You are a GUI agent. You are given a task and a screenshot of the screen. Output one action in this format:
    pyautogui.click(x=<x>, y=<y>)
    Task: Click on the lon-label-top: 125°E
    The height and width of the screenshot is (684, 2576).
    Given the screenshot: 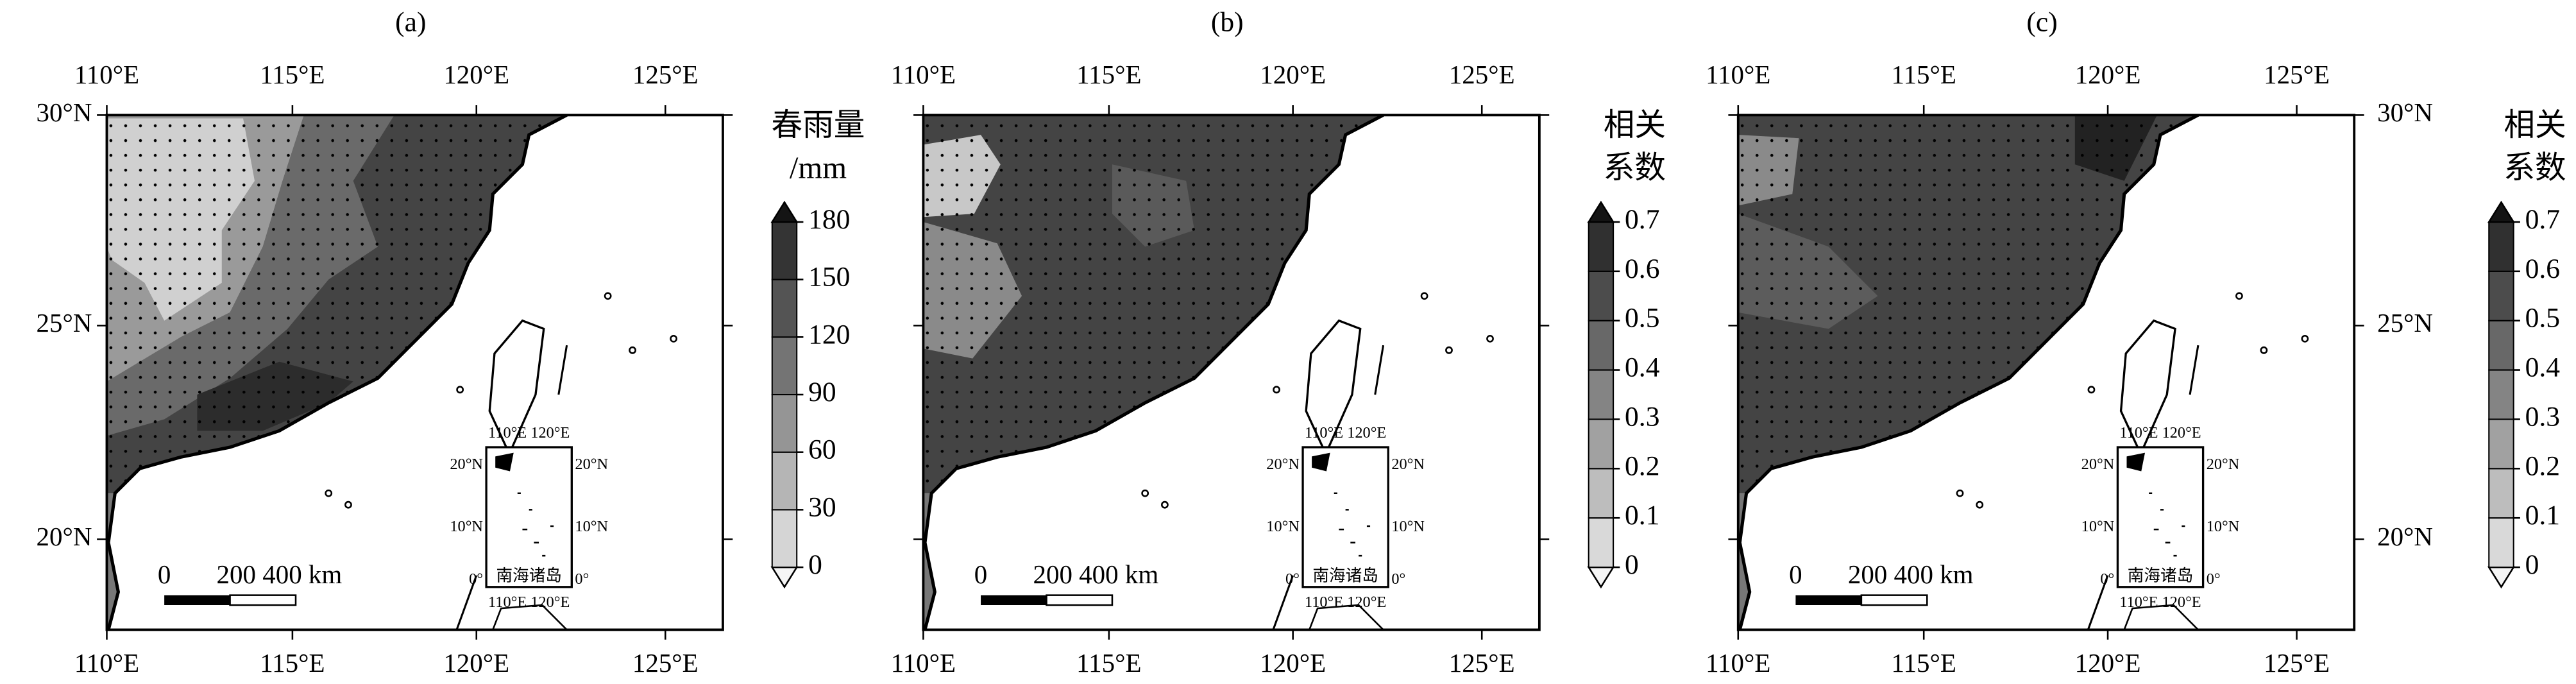 What is the action you would take?
    pyautogui.click(x=2297, y=74)
    